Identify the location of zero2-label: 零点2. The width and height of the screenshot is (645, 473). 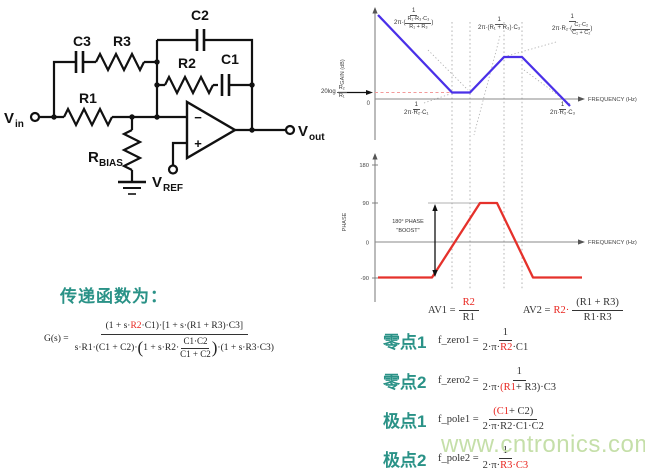
(405, 382).